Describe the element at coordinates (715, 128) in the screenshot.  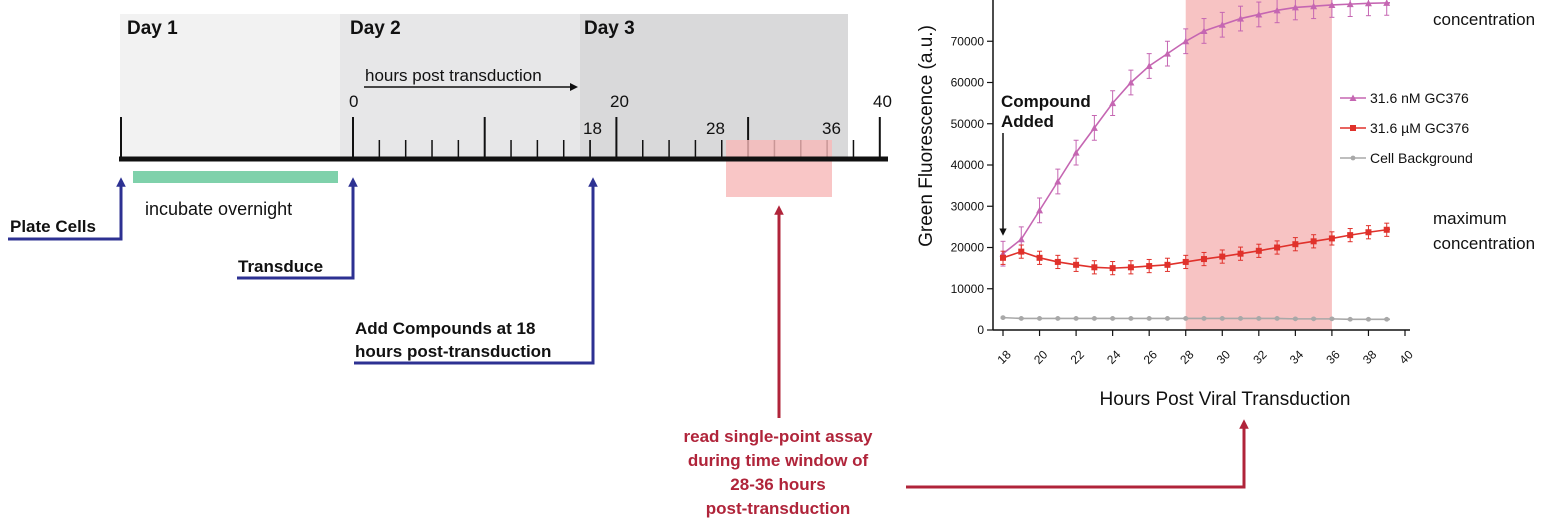
I see `hour-label-28: 28` at that location.